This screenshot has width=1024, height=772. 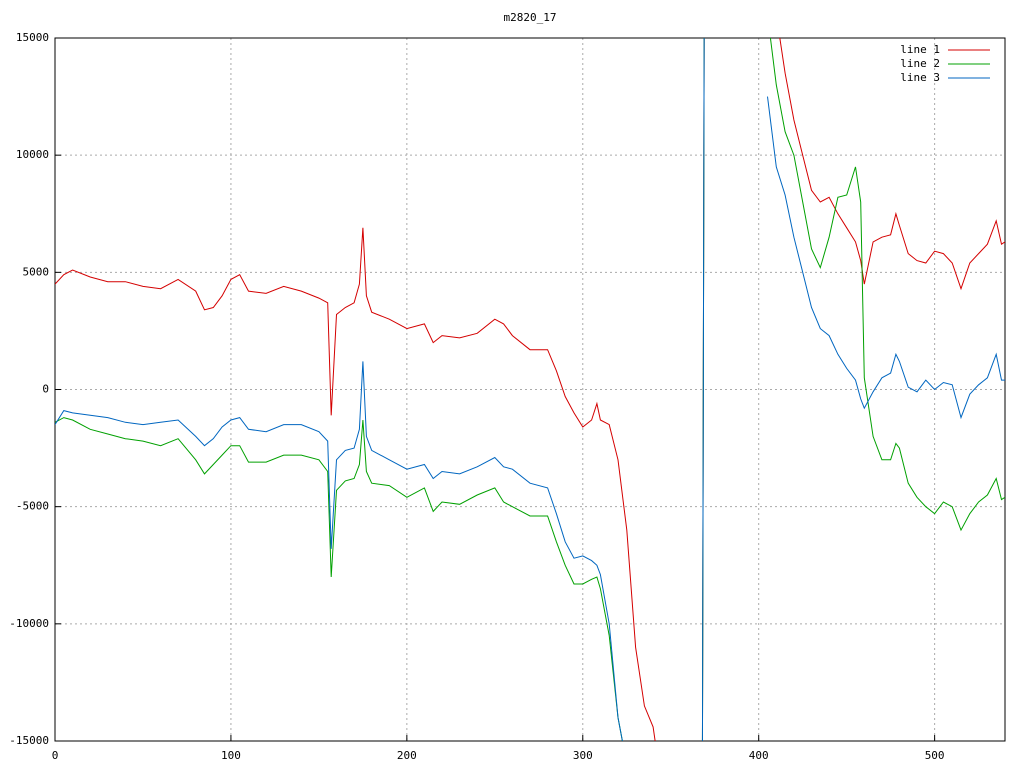 What do you see at coordinates (407, 755) in the screenshot?
I see `x-tick-label: 200` at bounding box center [407, 755].